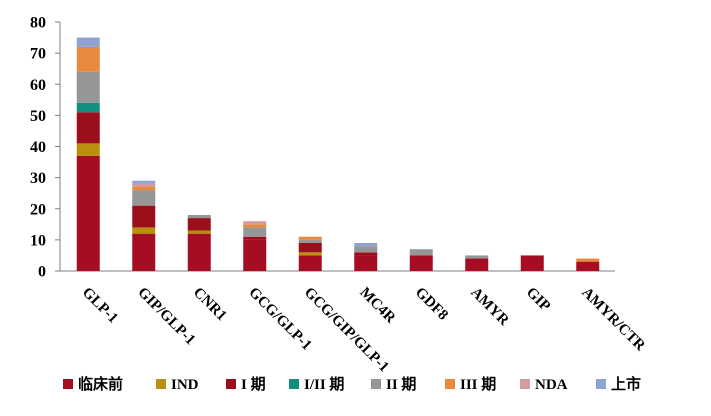 The image size is (711, 416). What do you see at coordinates (38, 178) in the screenshot?
I see `y-tick-label: 30` at bounding box center [38, 178].